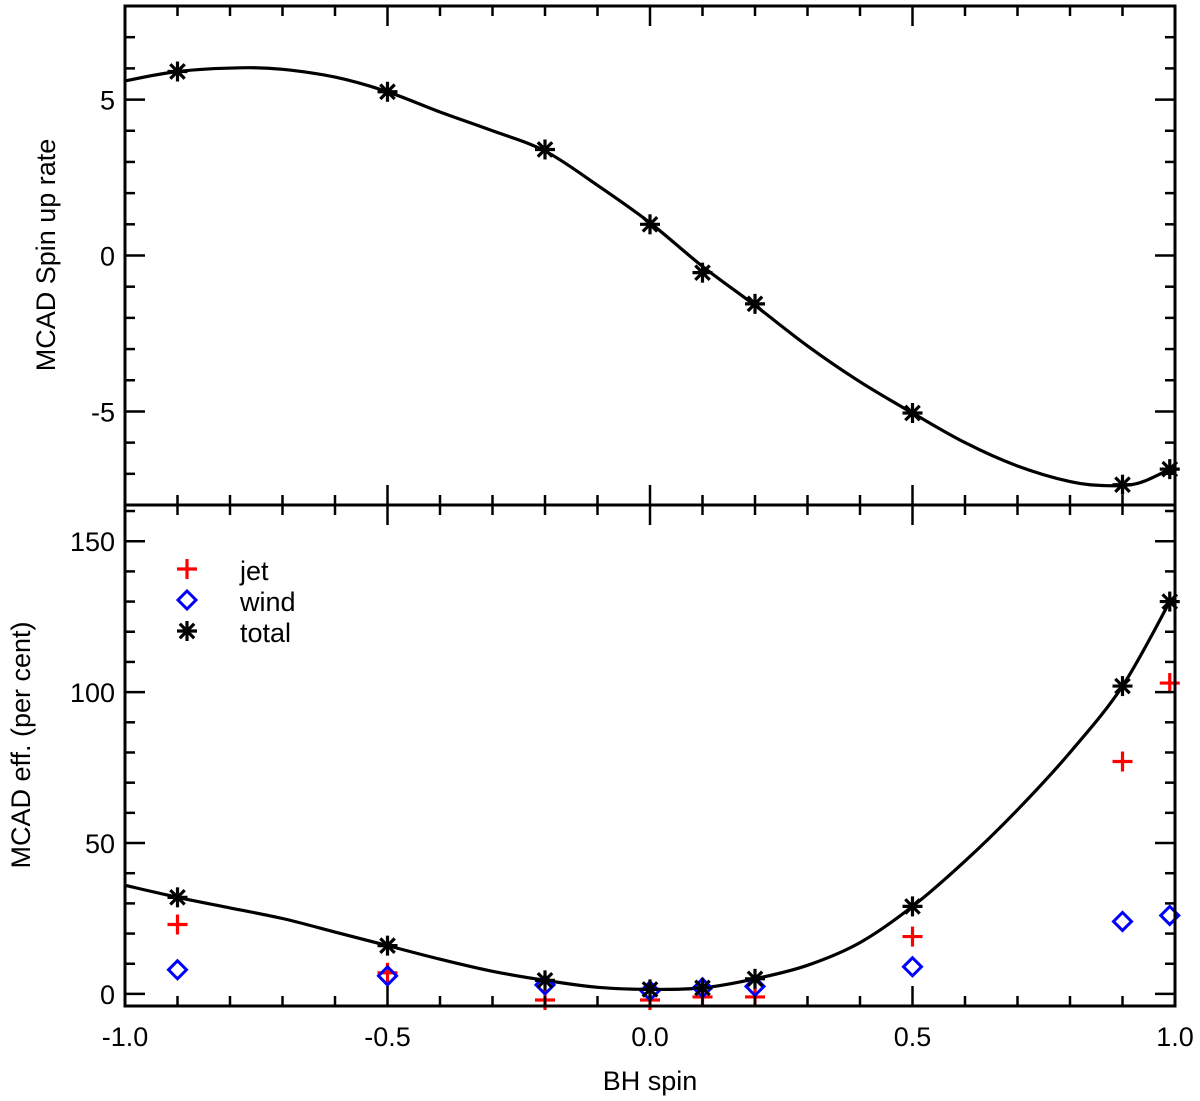  What do you see at coordinates (187, 631) in the screenshot?
I see `legend-marker-total` at bounding box center [187, 631].